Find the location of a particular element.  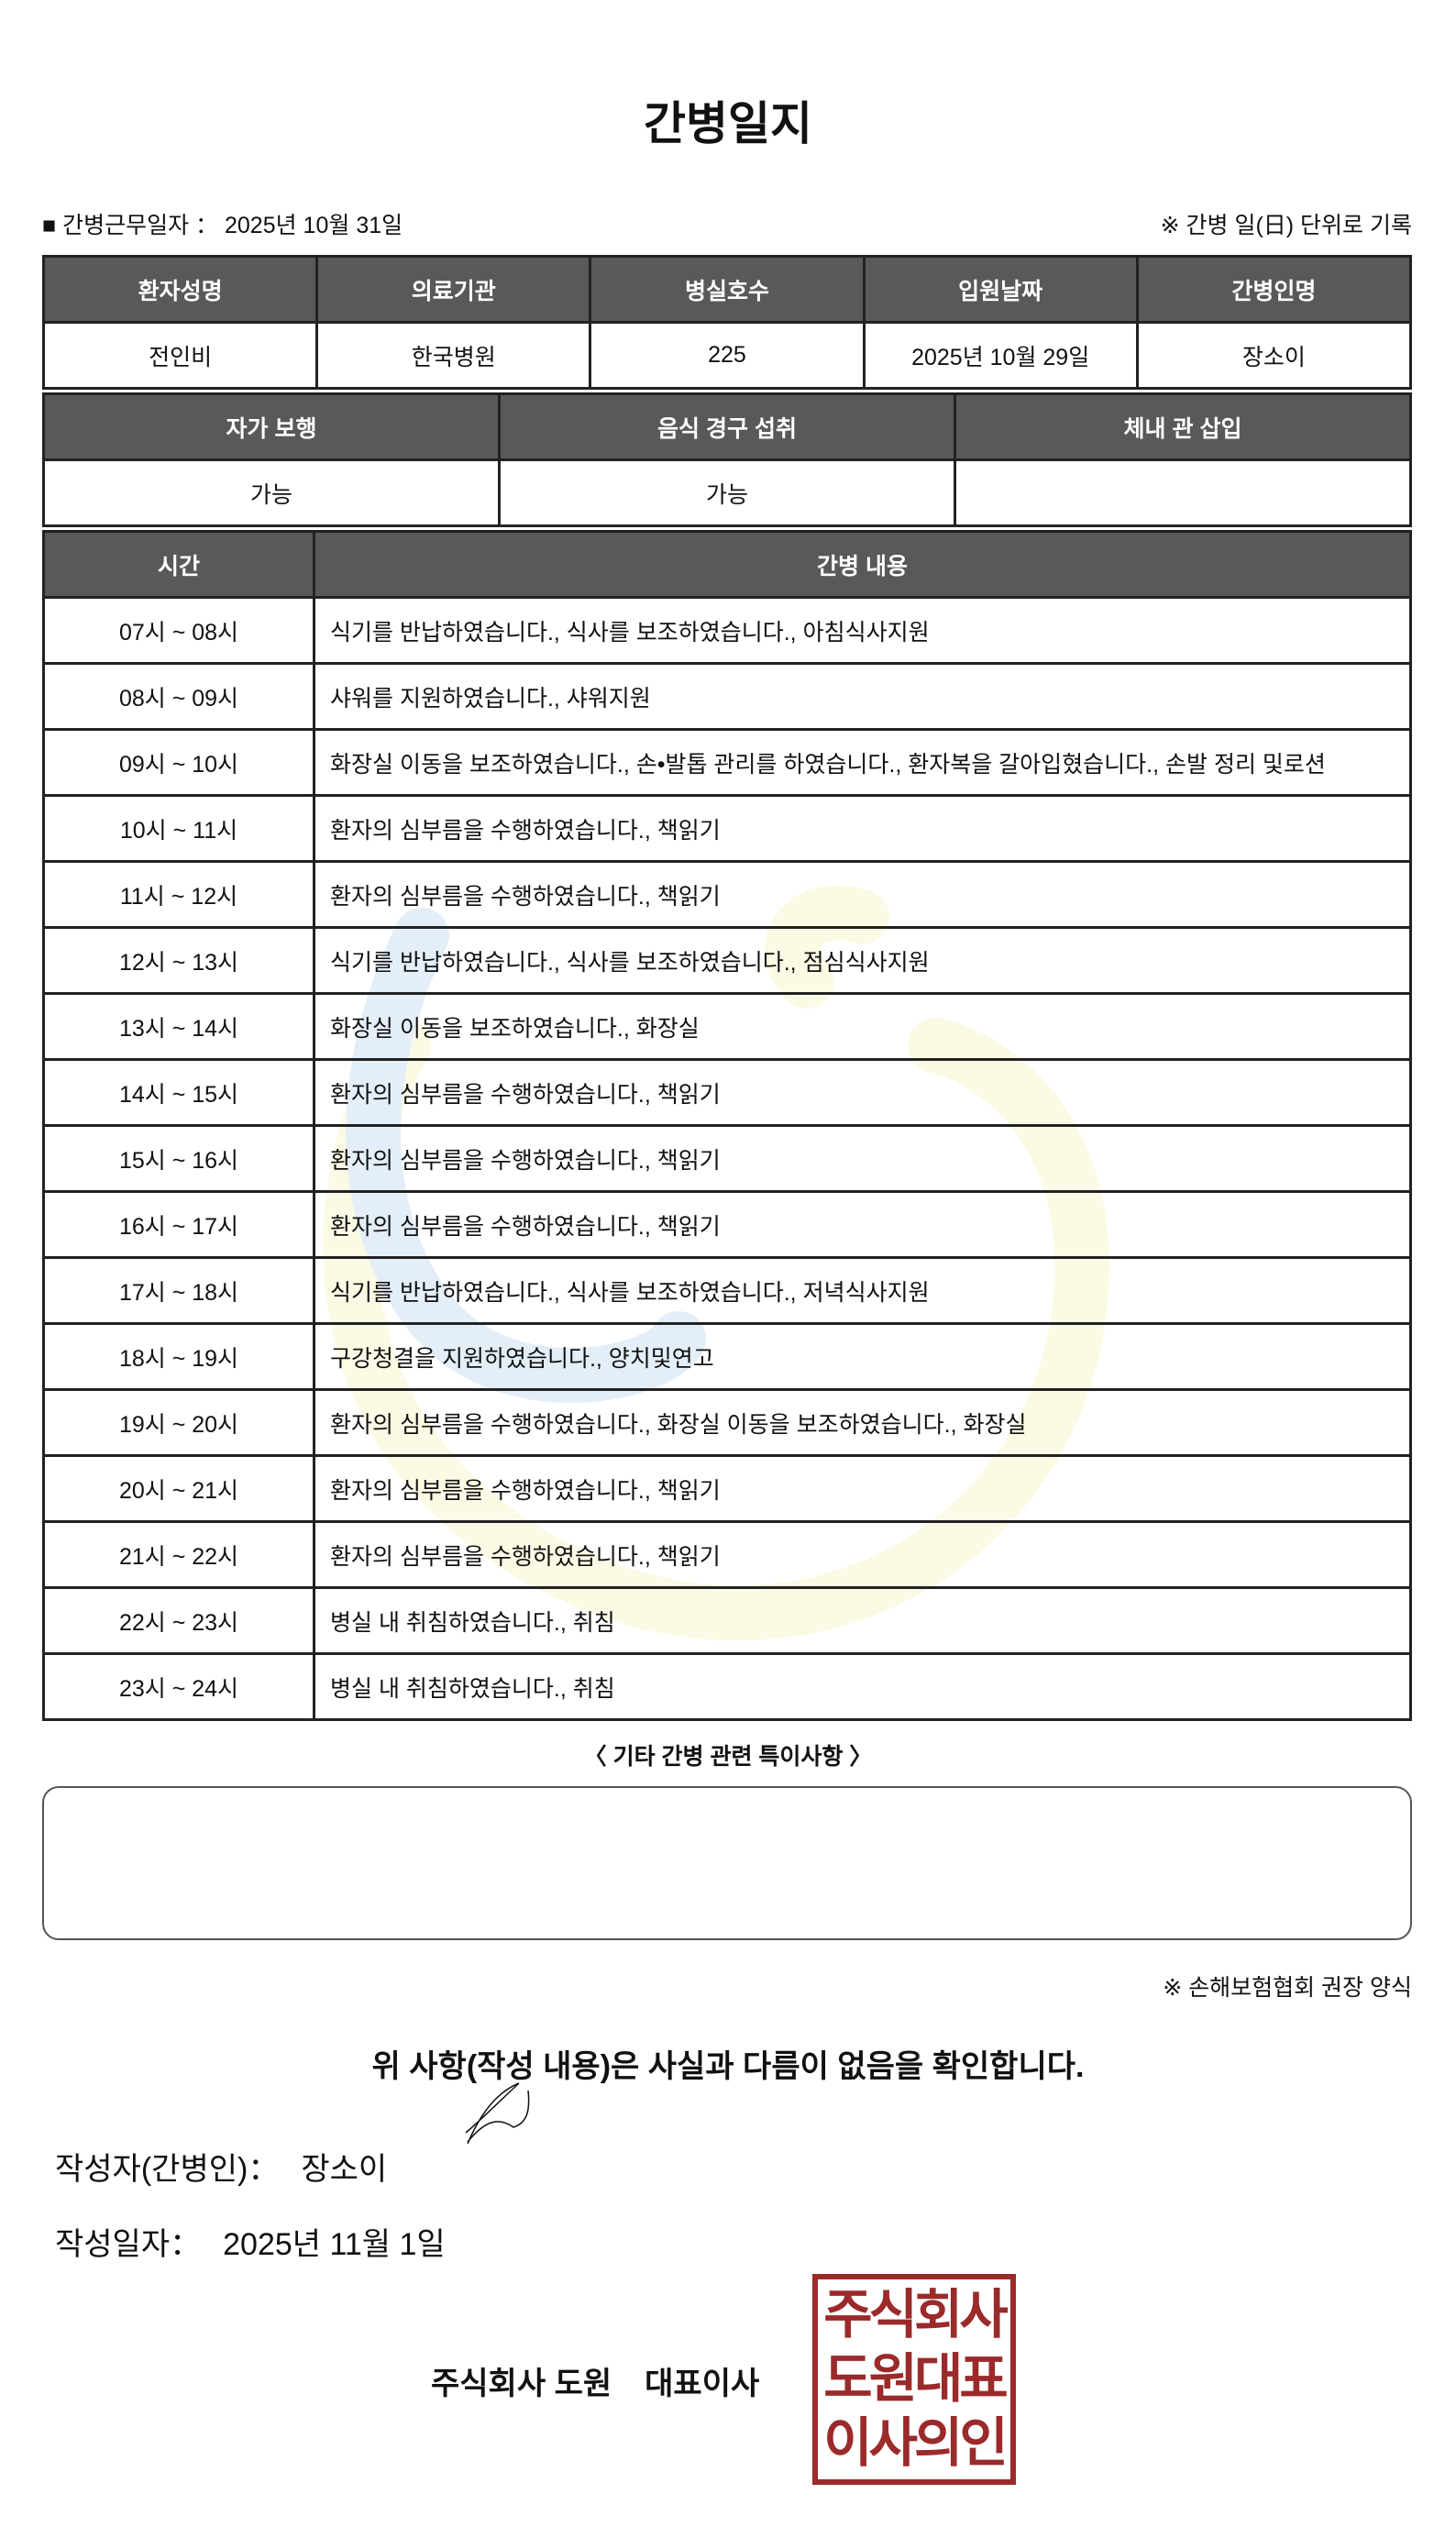

patient-name: 전인비 is located at coordinates (180, 355).